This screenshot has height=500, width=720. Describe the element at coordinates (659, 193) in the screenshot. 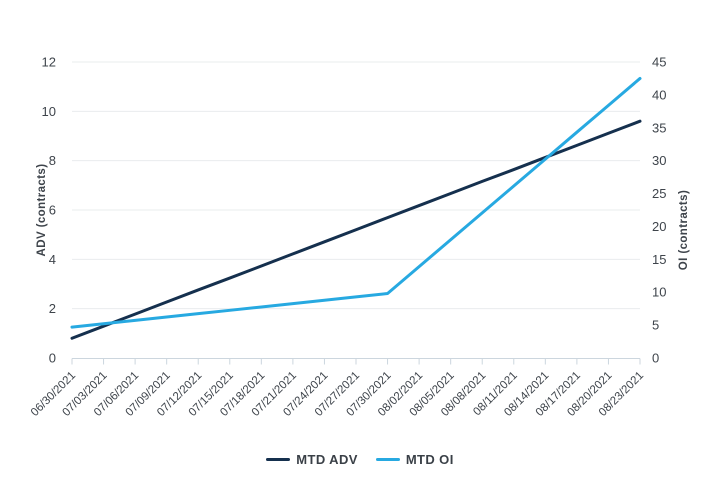

I see `y-tick-label-right: 25` at that location.